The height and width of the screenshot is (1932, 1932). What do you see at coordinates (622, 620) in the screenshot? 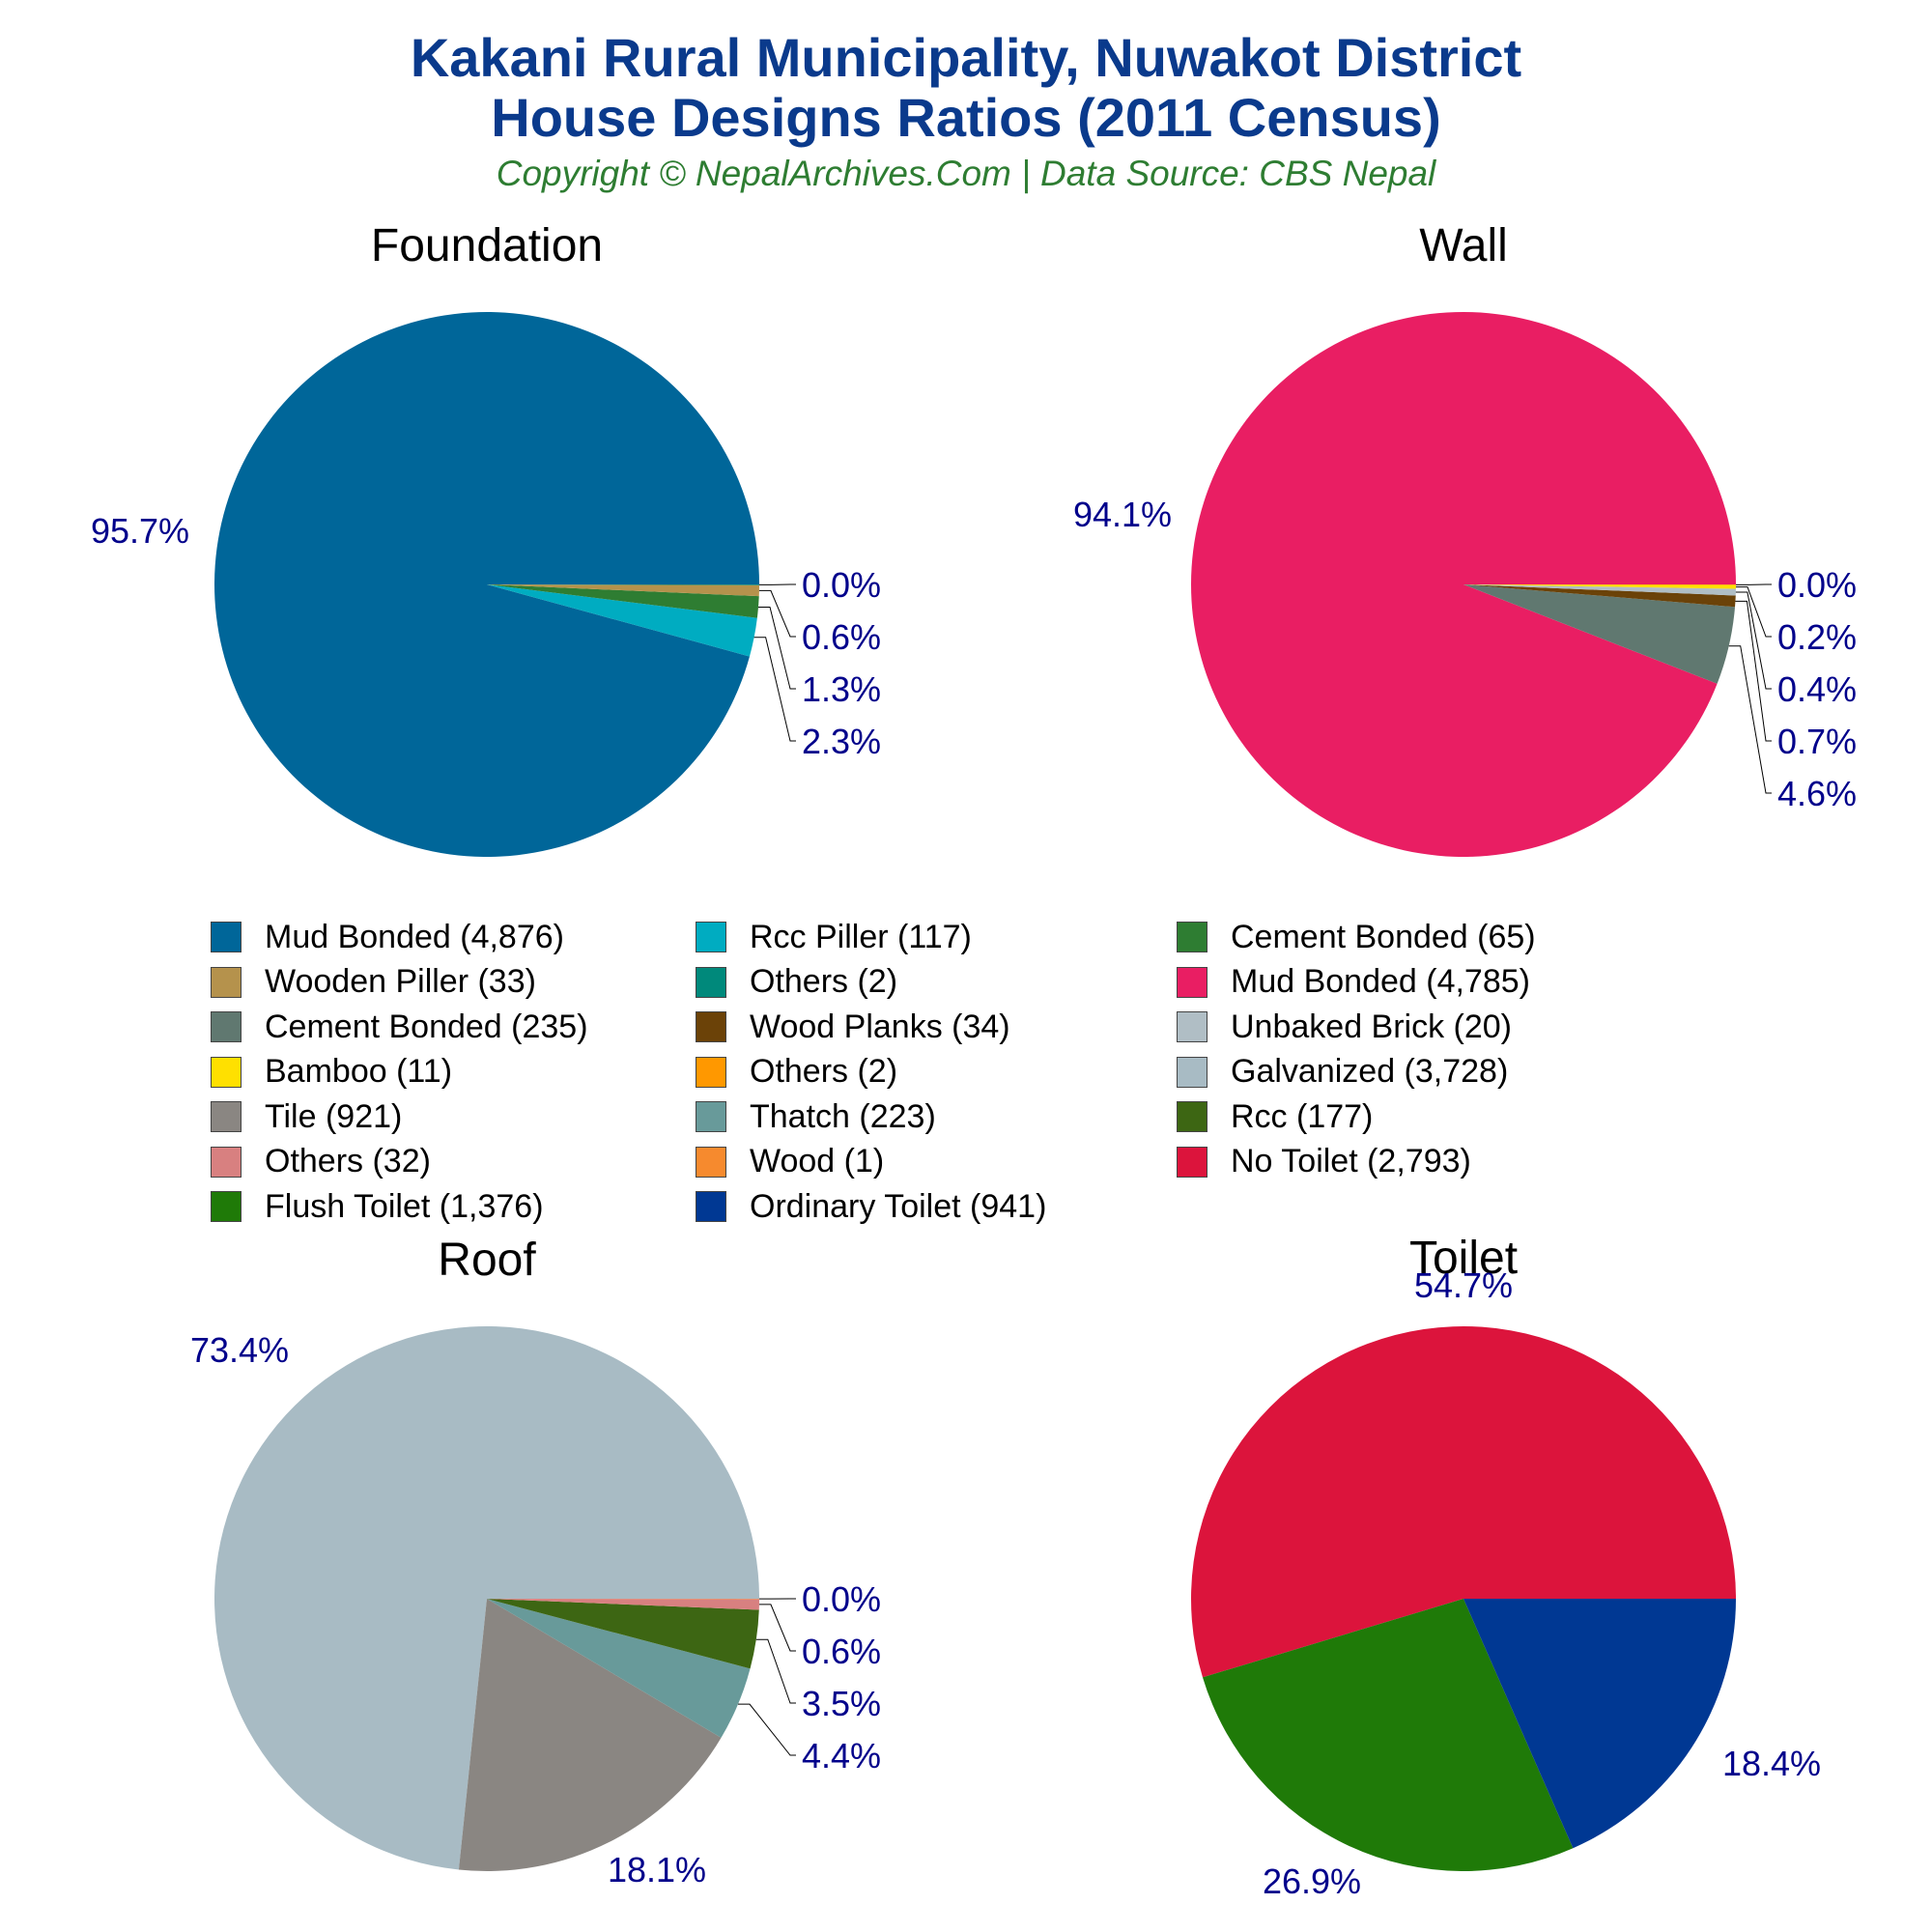
I see `pie-slice-rcc-piller` at bounding box center [622, 620].